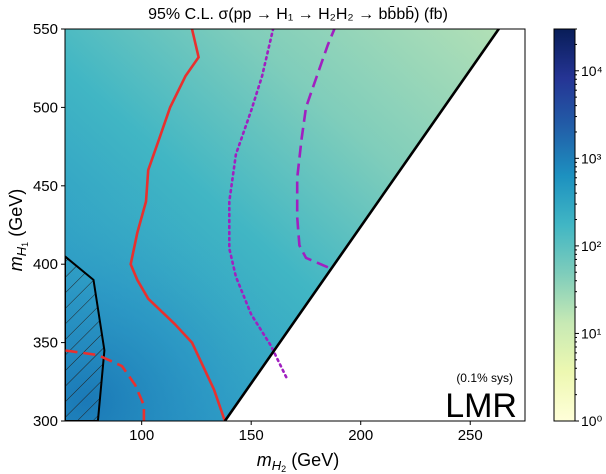  What do you see at coordinates (484, 378) in the screenshot?
I see `systematics-note: (0.1% sys)` at bounding box center [484, 378].